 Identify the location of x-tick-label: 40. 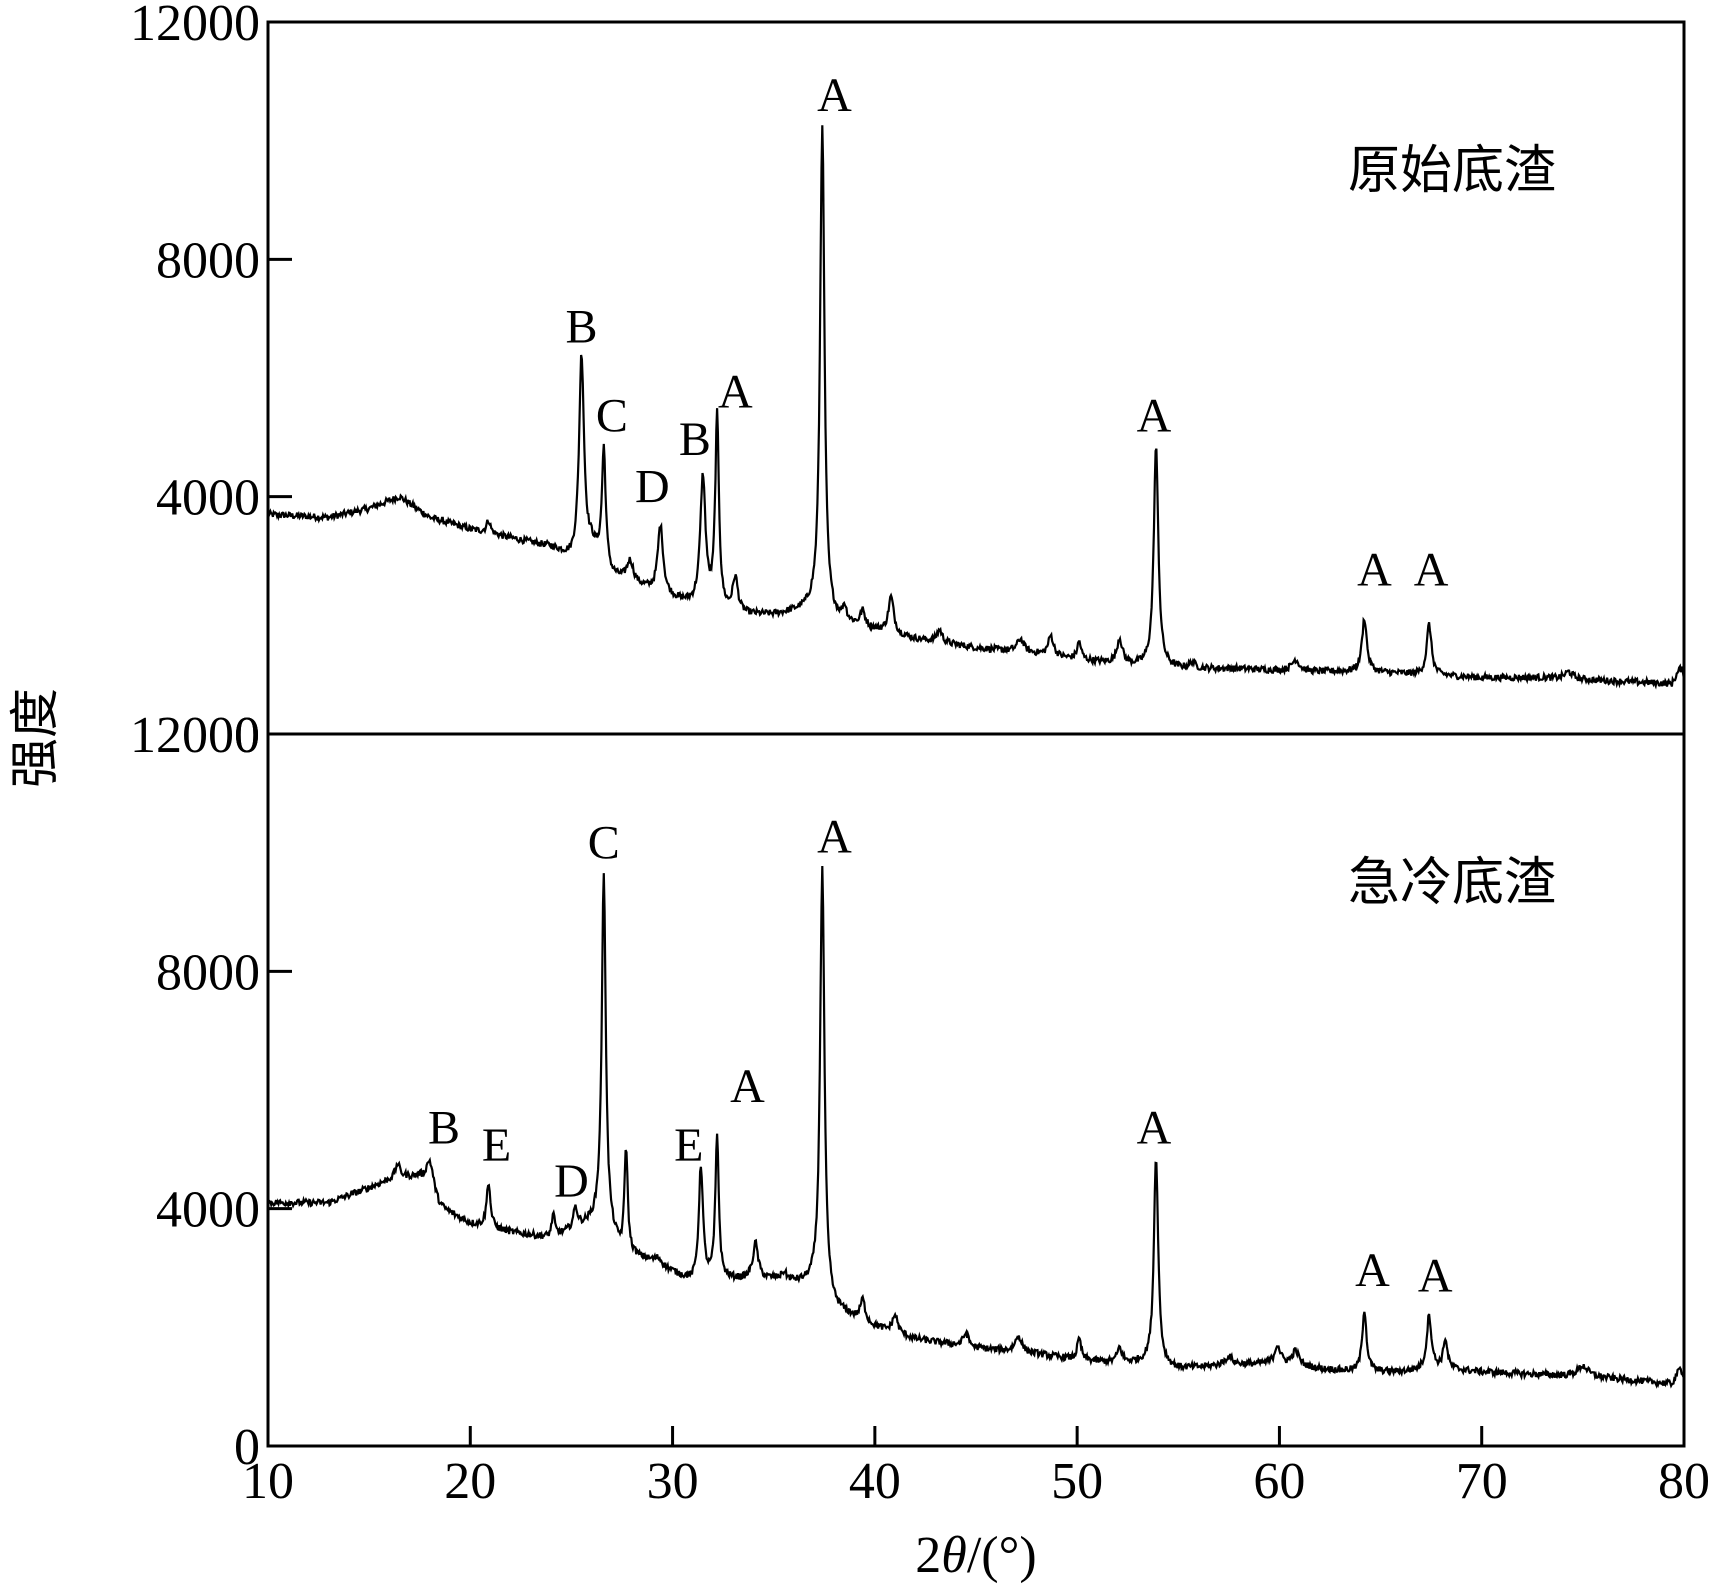
(875, 1481).